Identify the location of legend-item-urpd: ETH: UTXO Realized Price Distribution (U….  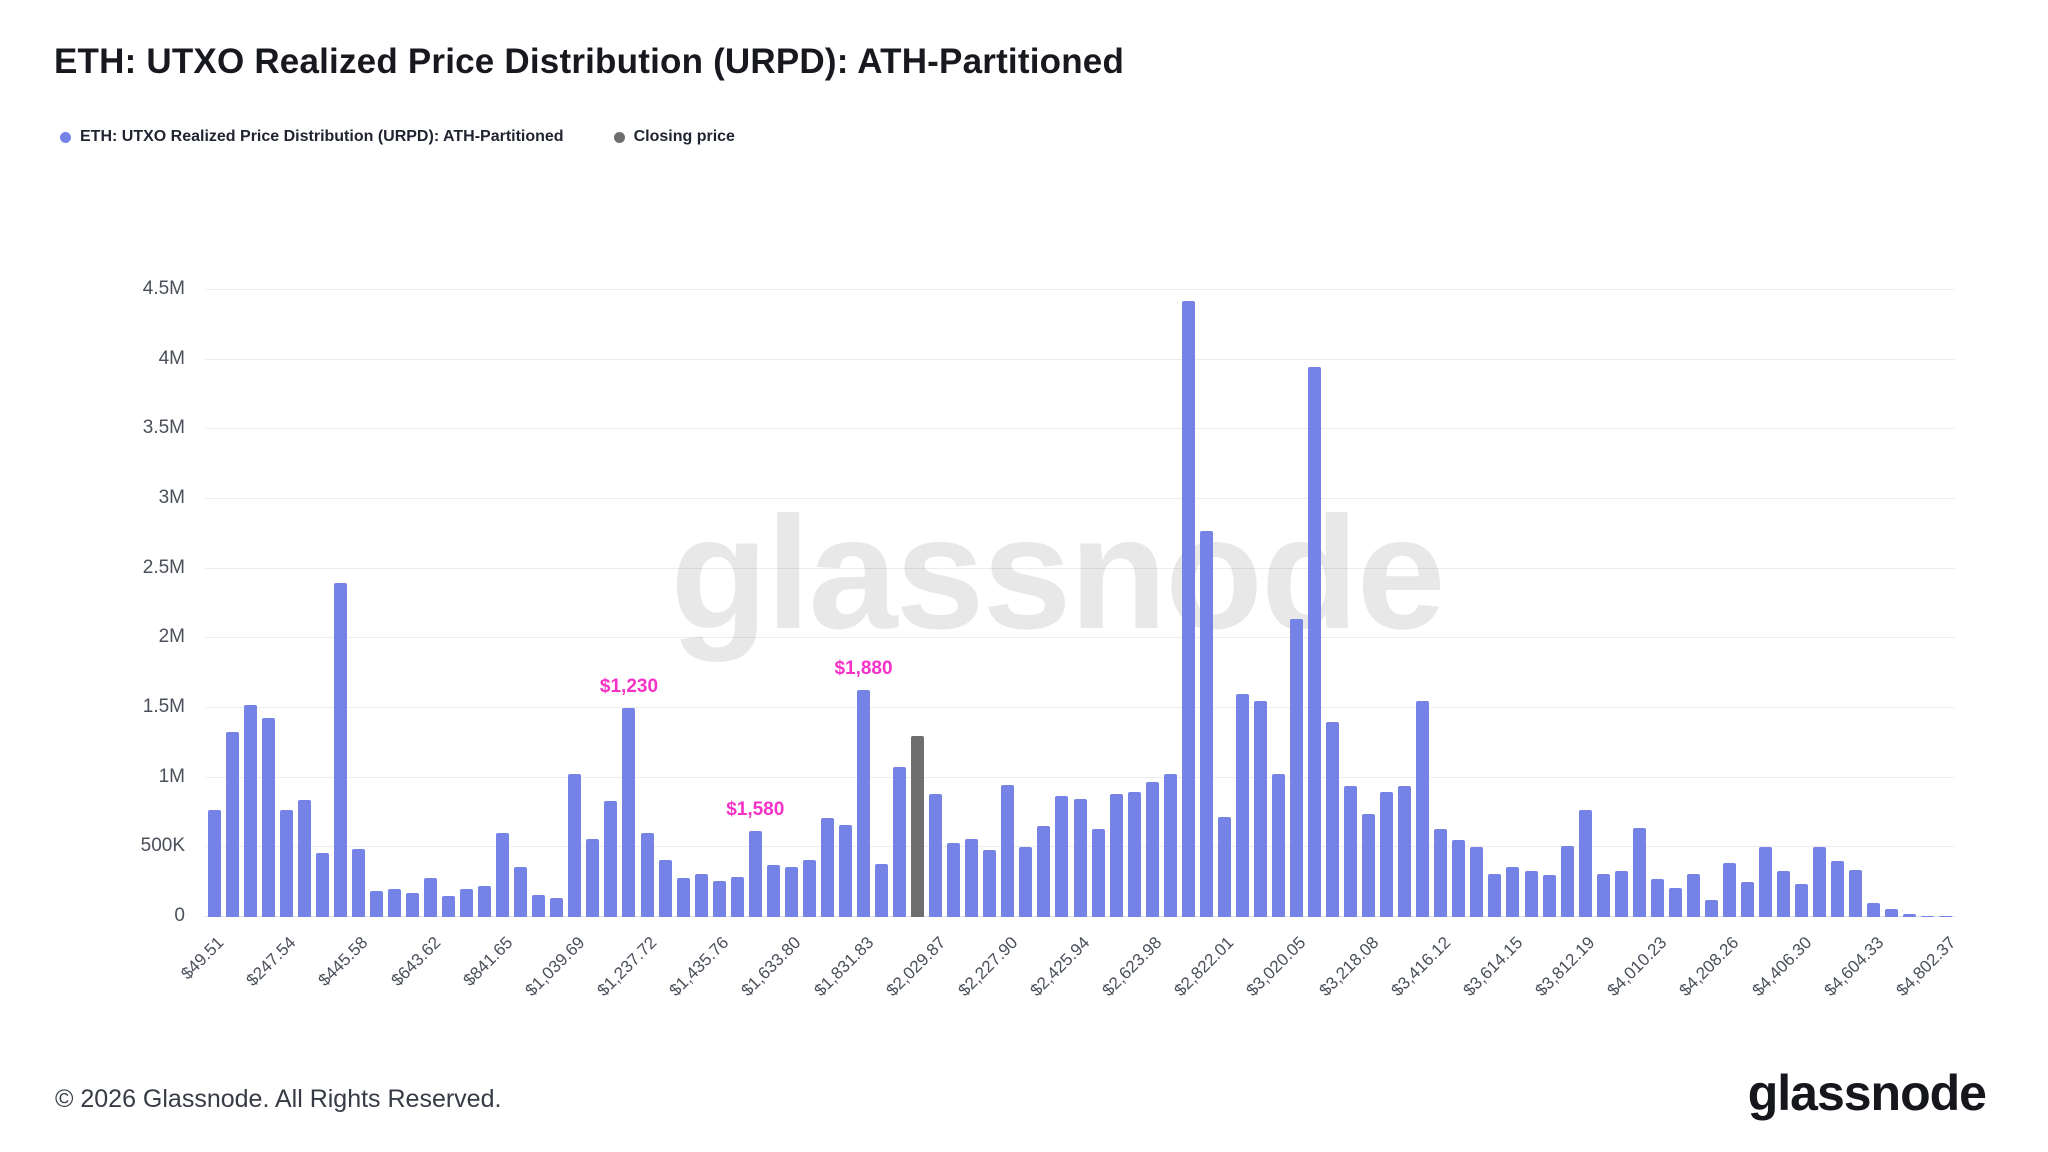
(312, 137).